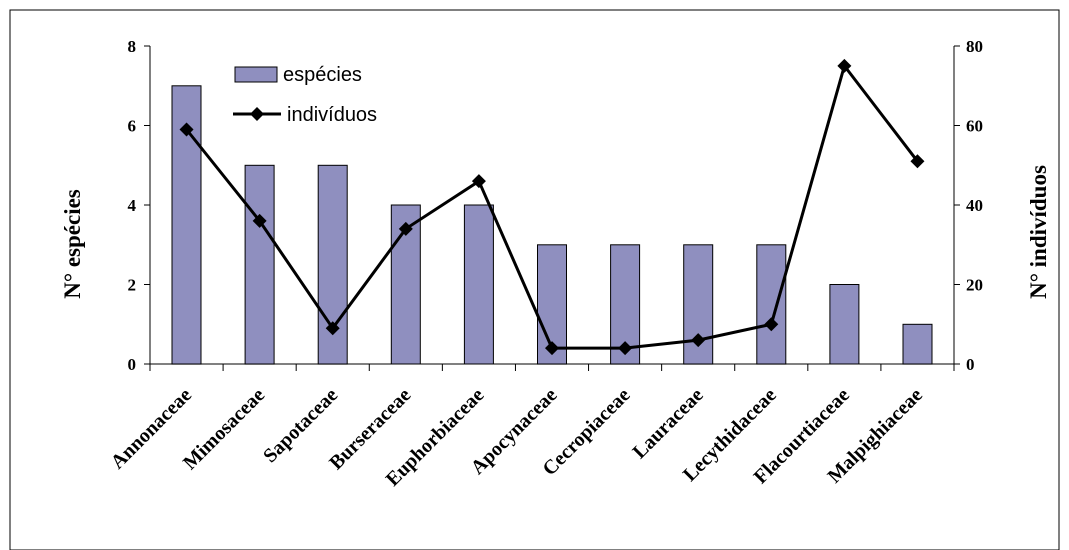  Describe the element at coordinates (132, 205) in the screenshot. I see `y-tick-label: 4` at that location.